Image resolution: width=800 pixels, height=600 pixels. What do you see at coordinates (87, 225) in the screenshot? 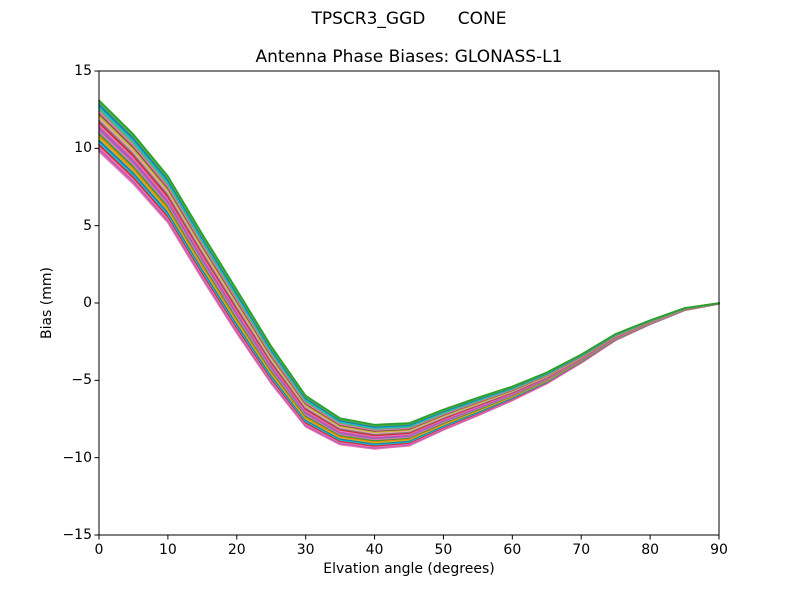
I see `y-tick-label-5: 5` at bounding box center [87, 225].